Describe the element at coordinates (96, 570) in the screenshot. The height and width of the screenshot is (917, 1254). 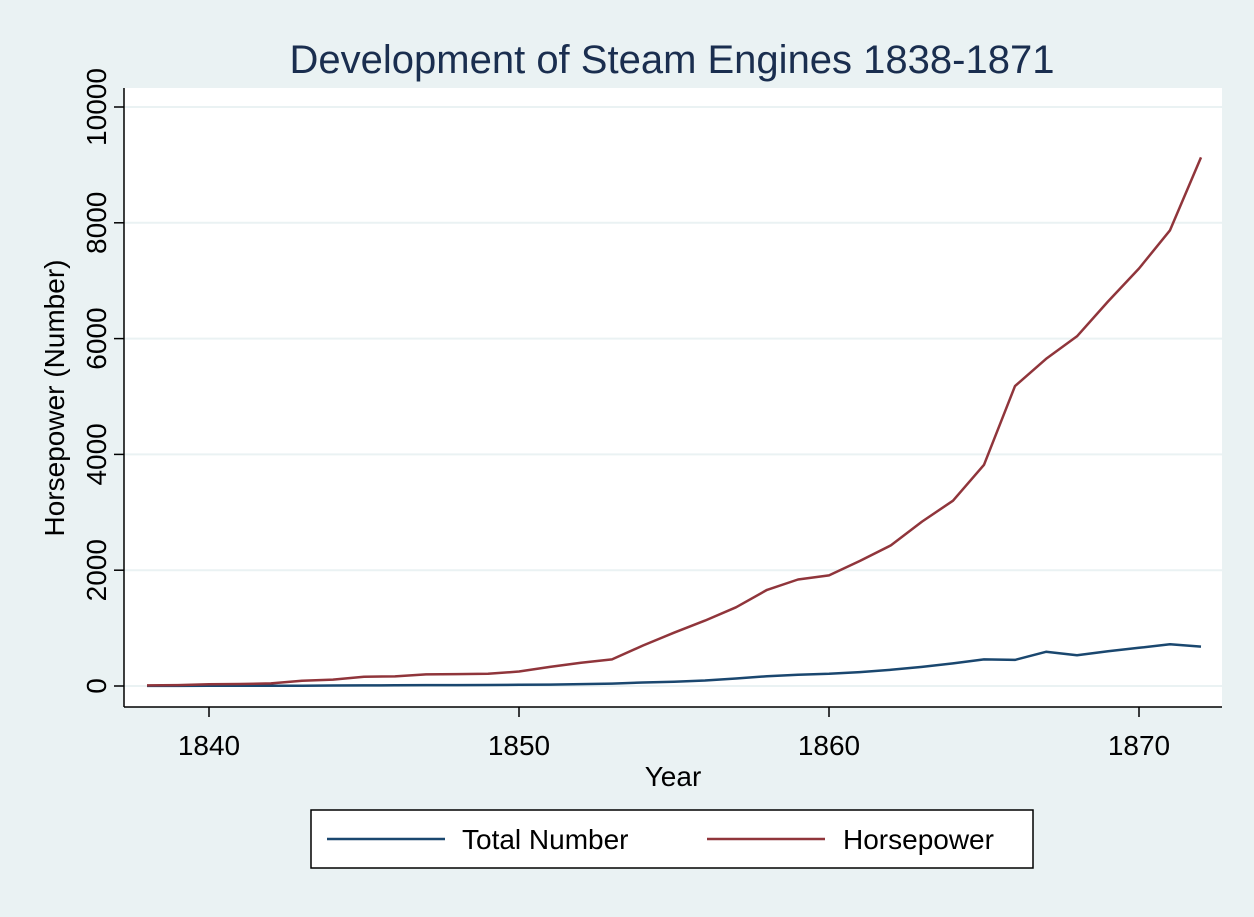
I see `y-tick-label-2000: 2000` at that location.